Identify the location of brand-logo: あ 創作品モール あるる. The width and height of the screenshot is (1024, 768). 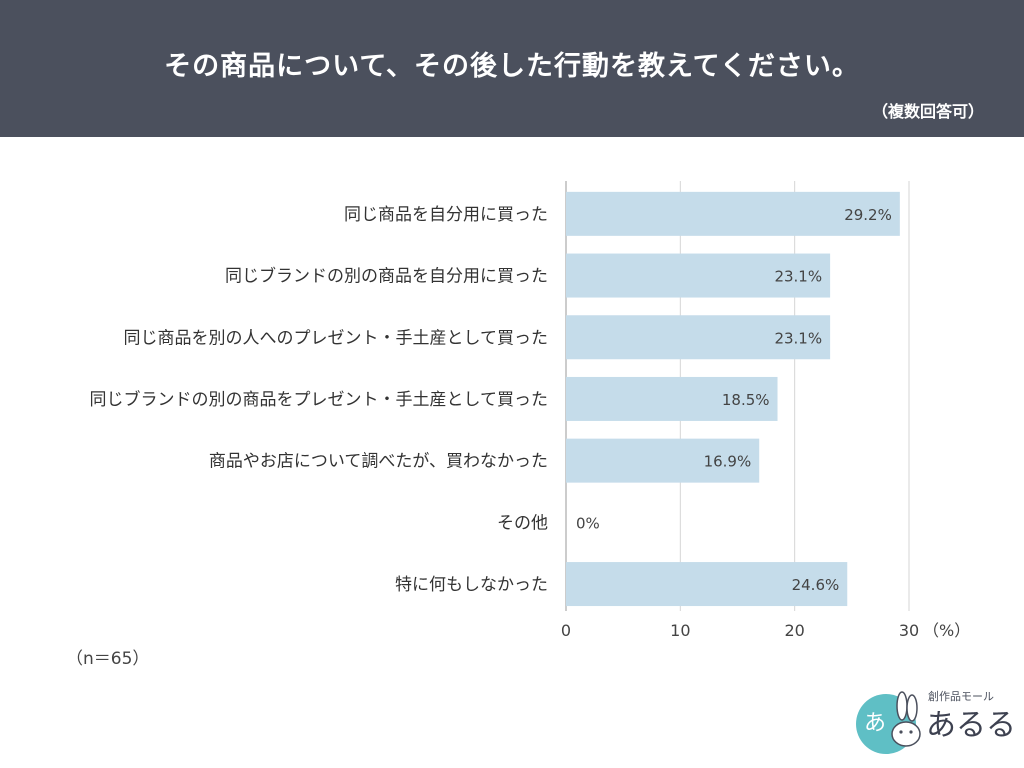
(934, 722).